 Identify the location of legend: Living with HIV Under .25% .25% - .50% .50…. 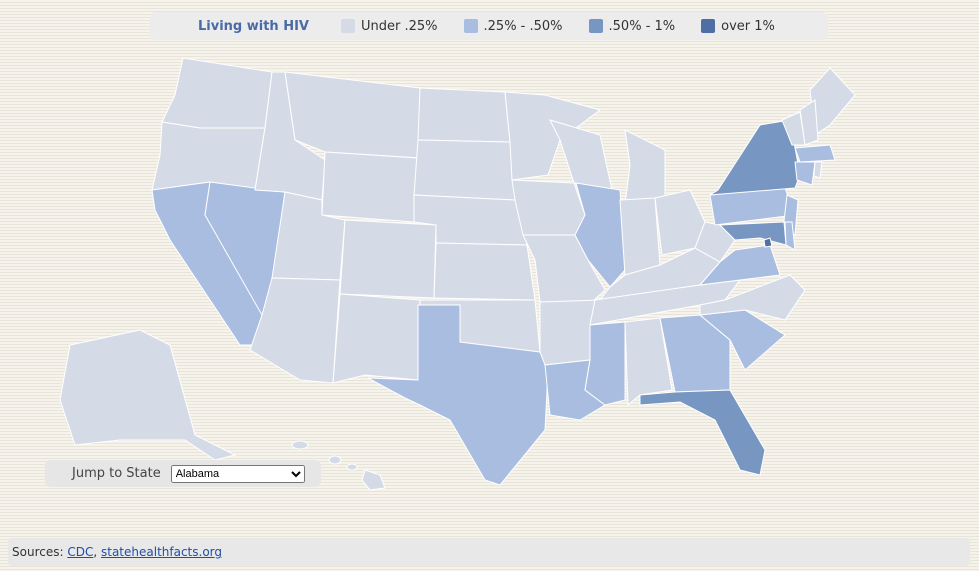
(489, 26).